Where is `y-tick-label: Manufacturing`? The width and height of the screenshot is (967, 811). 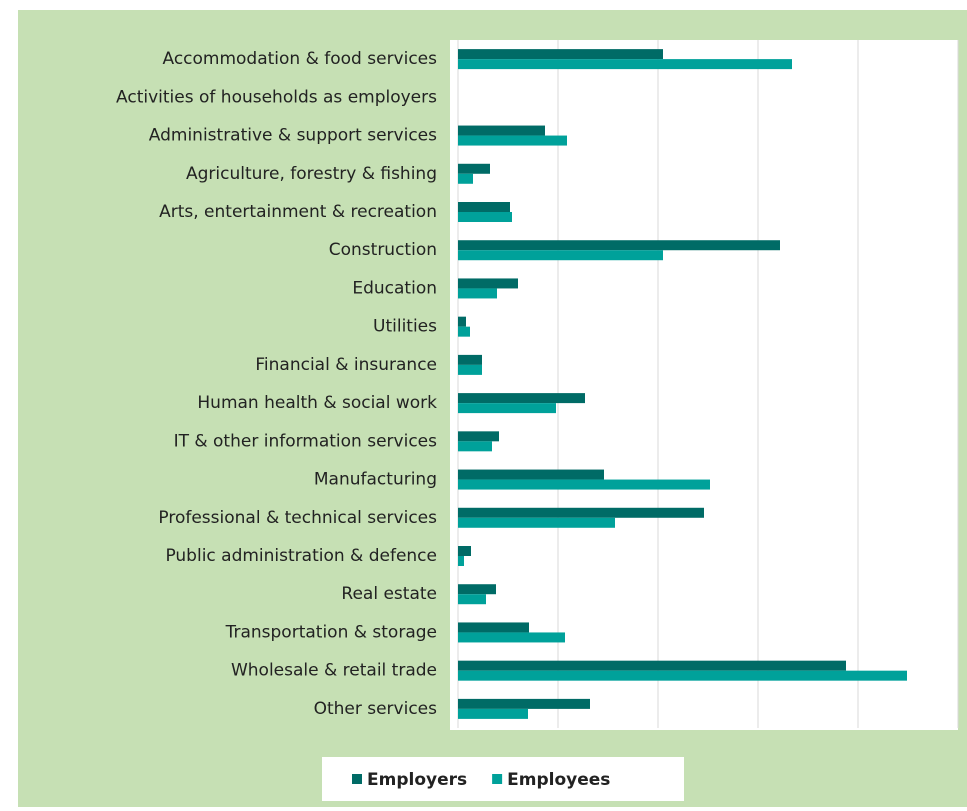
y-tick-label: Manufacturing is located at coordinates (375, 480).